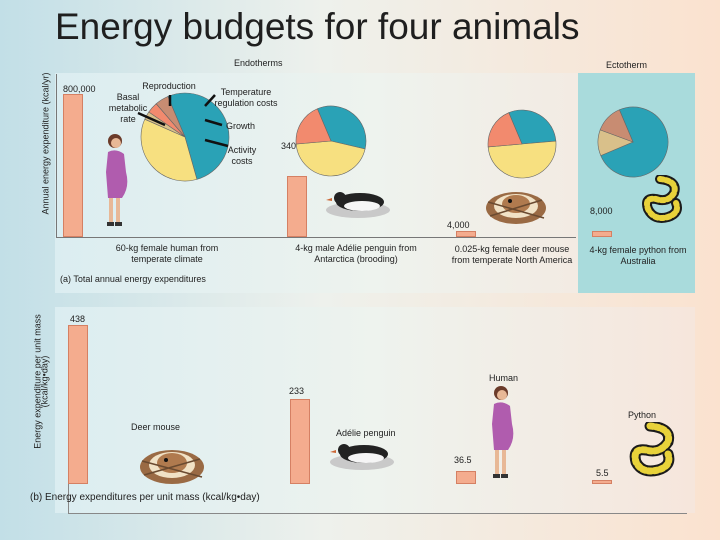  I want to click on bar-penguin-per-mass, so click(300, 441).